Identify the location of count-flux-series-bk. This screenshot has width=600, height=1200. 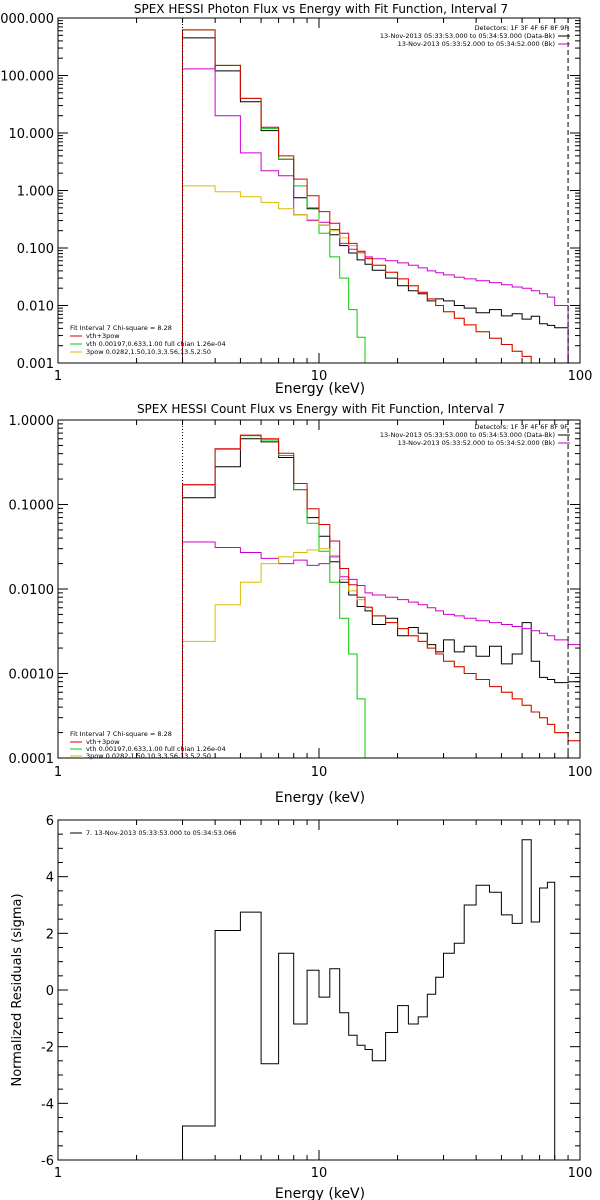
(381, 649).